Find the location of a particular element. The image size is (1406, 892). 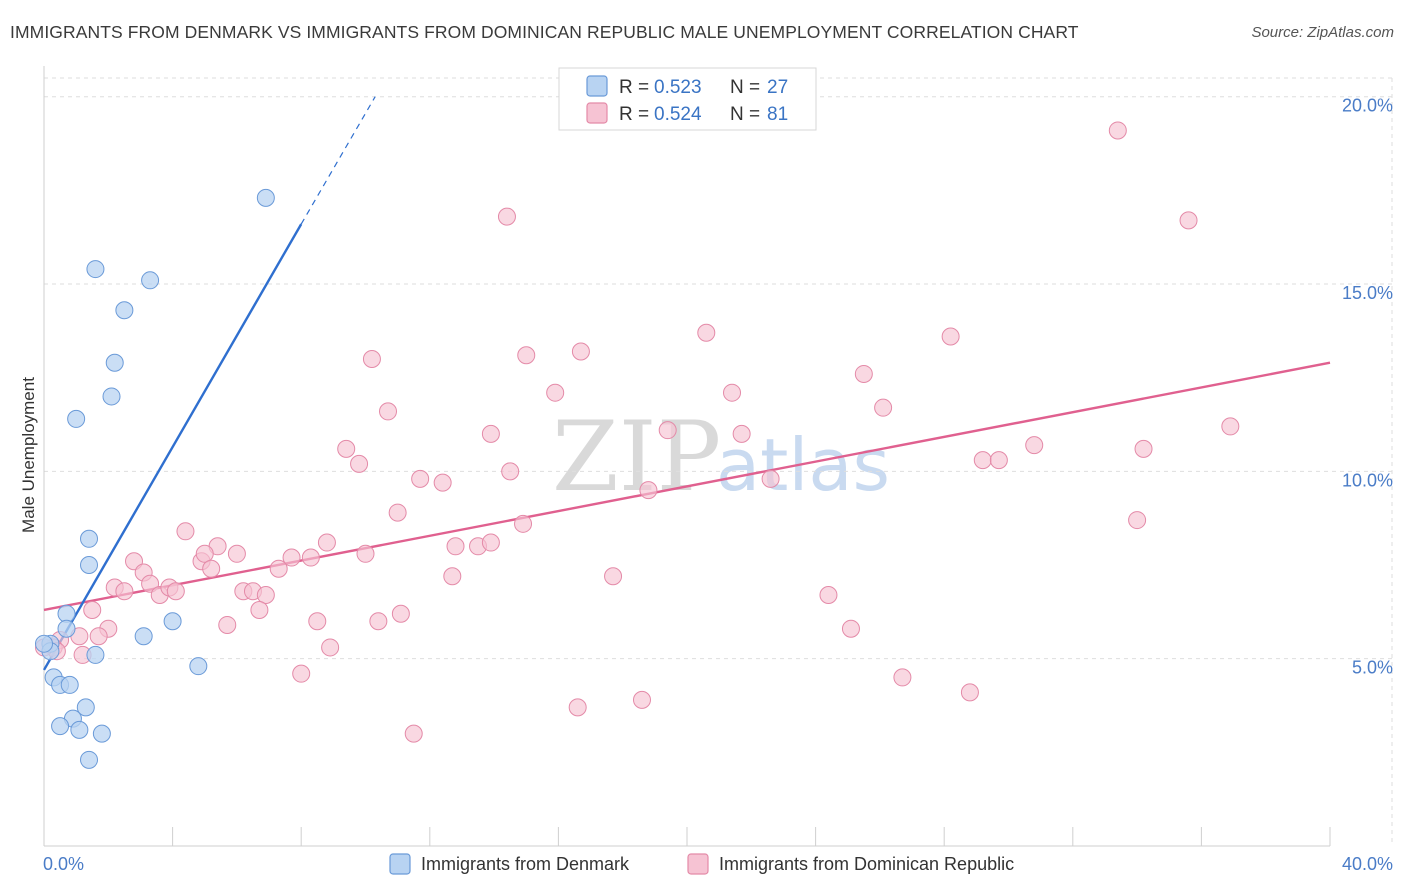

legend-r-value: 0.523 is located at coordinates (678, 87).